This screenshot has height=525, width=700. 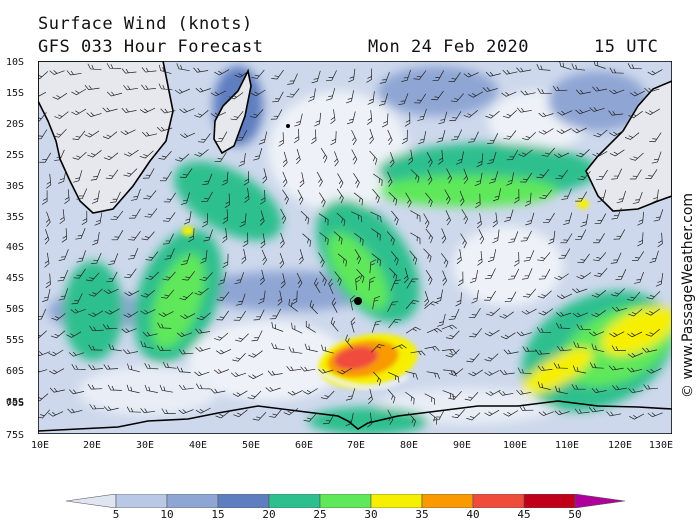 What do you see at coordinates (15, 217) in the screenshot?
I see `lat-label: 35S` at bounding box center [15, 217].